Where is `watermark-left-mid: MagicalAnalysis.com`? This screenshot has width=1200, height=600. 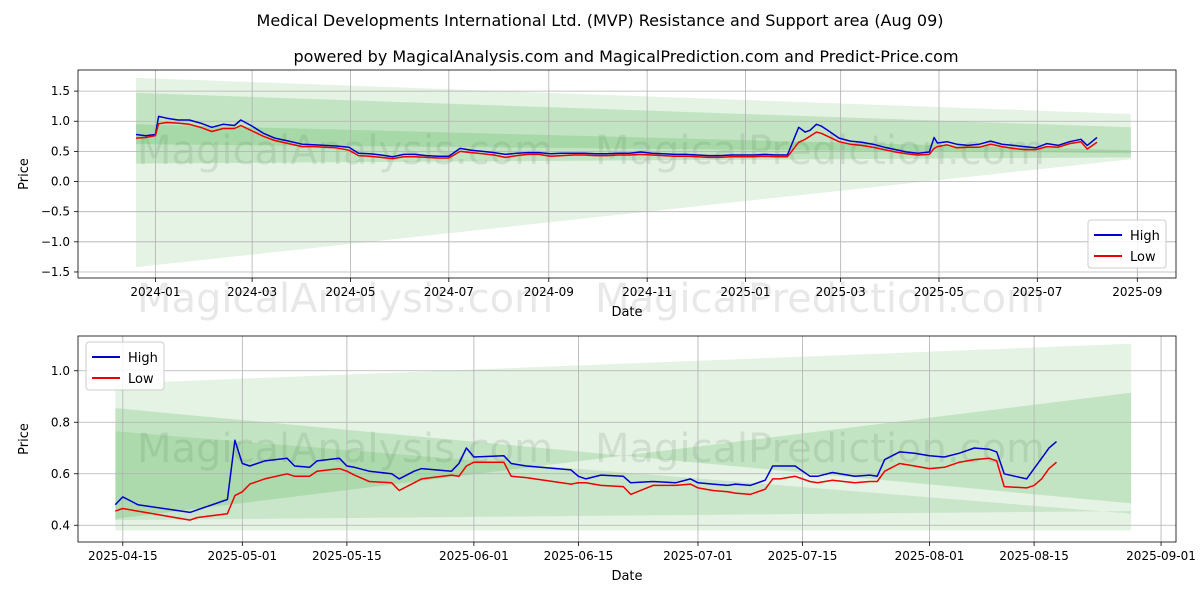
watermark-left-mid: MagicalAnalysis.com is located at coordinates (345, 299).